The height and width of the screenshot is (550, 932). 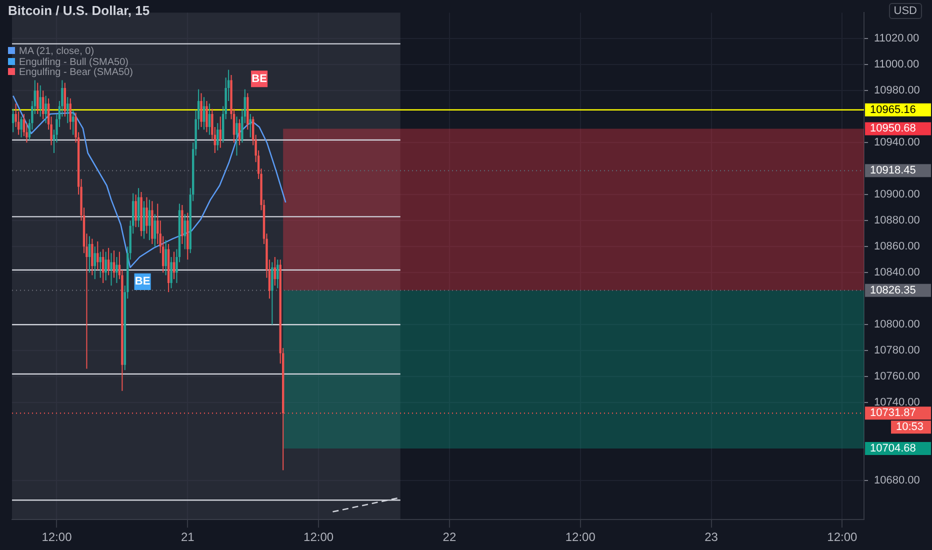 What do you see at coordinates (897, 246) in the screenshot?
I see `y-tick-label: 10860.00` at bounding box center [897, 246].